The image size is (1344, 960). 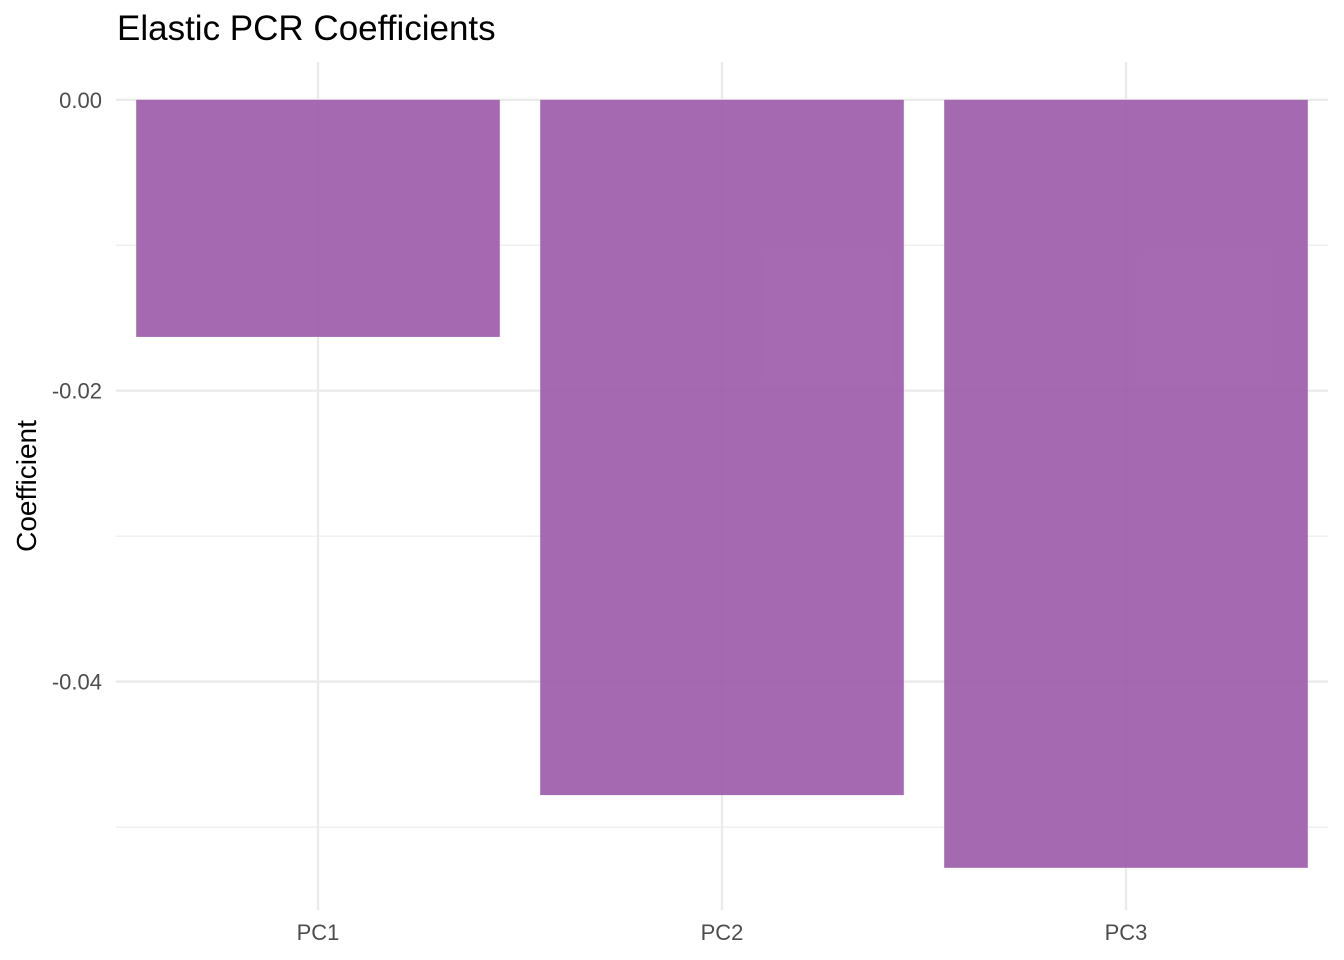 What do you see at coordinates (318, 218) in the screenshot?
I see `bar-pc1` at bounding box center [318, 218].